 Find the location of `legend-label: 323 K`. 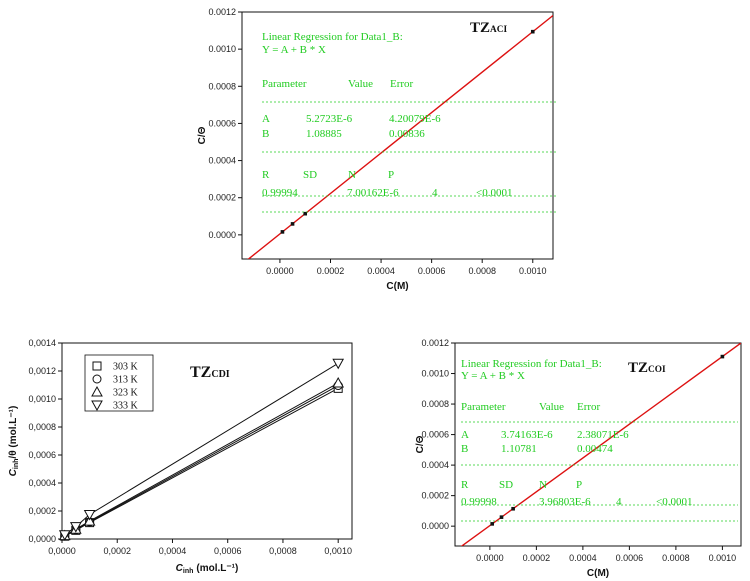

legend-label: 323 K is located at coordinates (126, 393).